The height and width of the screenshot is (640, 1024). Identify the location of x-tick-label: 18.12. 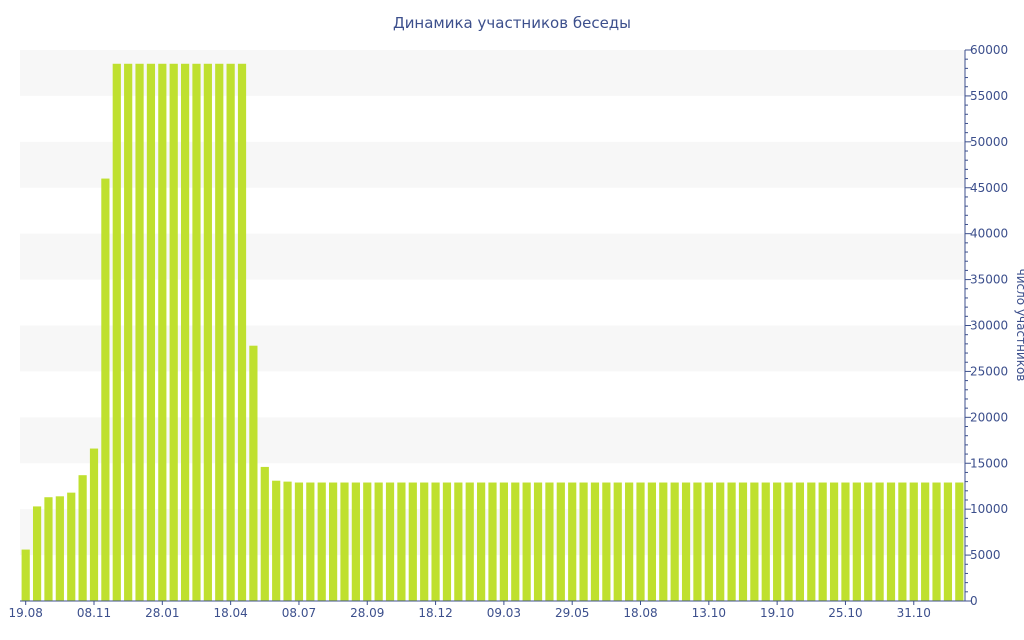
(435, 613).